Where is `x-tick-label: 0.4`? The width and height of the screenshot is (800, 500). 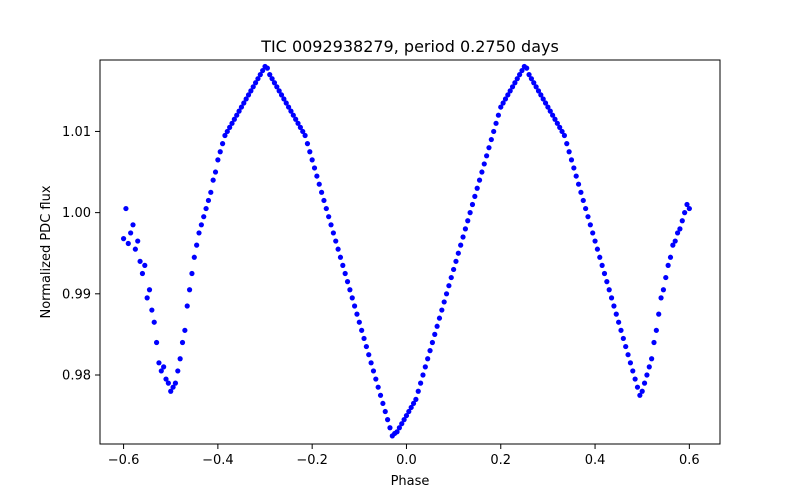 x-tick-label: 0.4 is located at coordinates (595, 460).